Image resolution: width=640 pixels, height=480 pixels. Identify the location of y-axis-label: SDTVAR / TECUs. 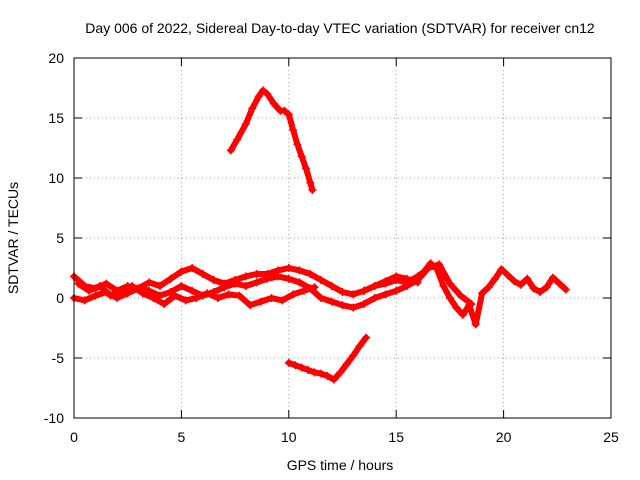
(13, 238).